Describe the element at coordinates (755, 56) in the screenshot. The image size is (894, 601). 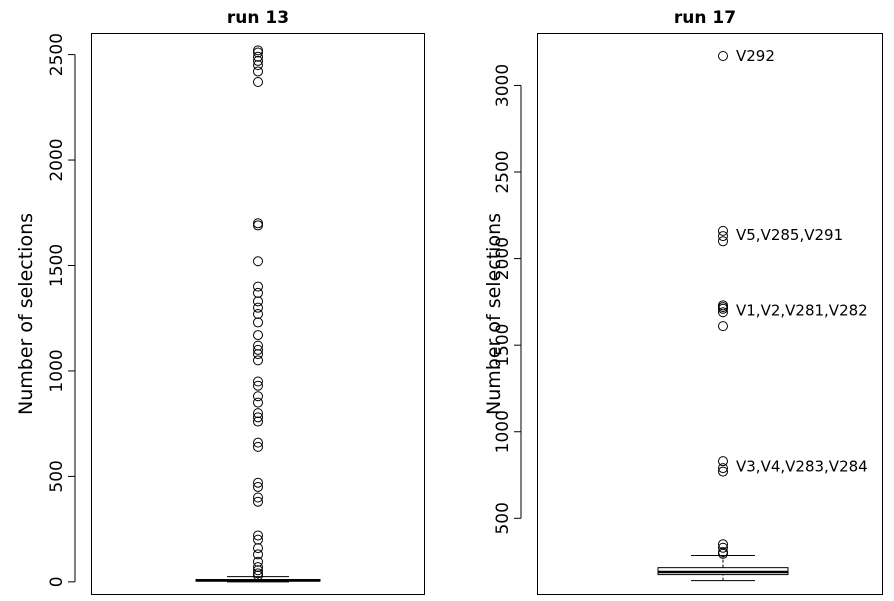
I see `outlier-annotation: V292` at that location.